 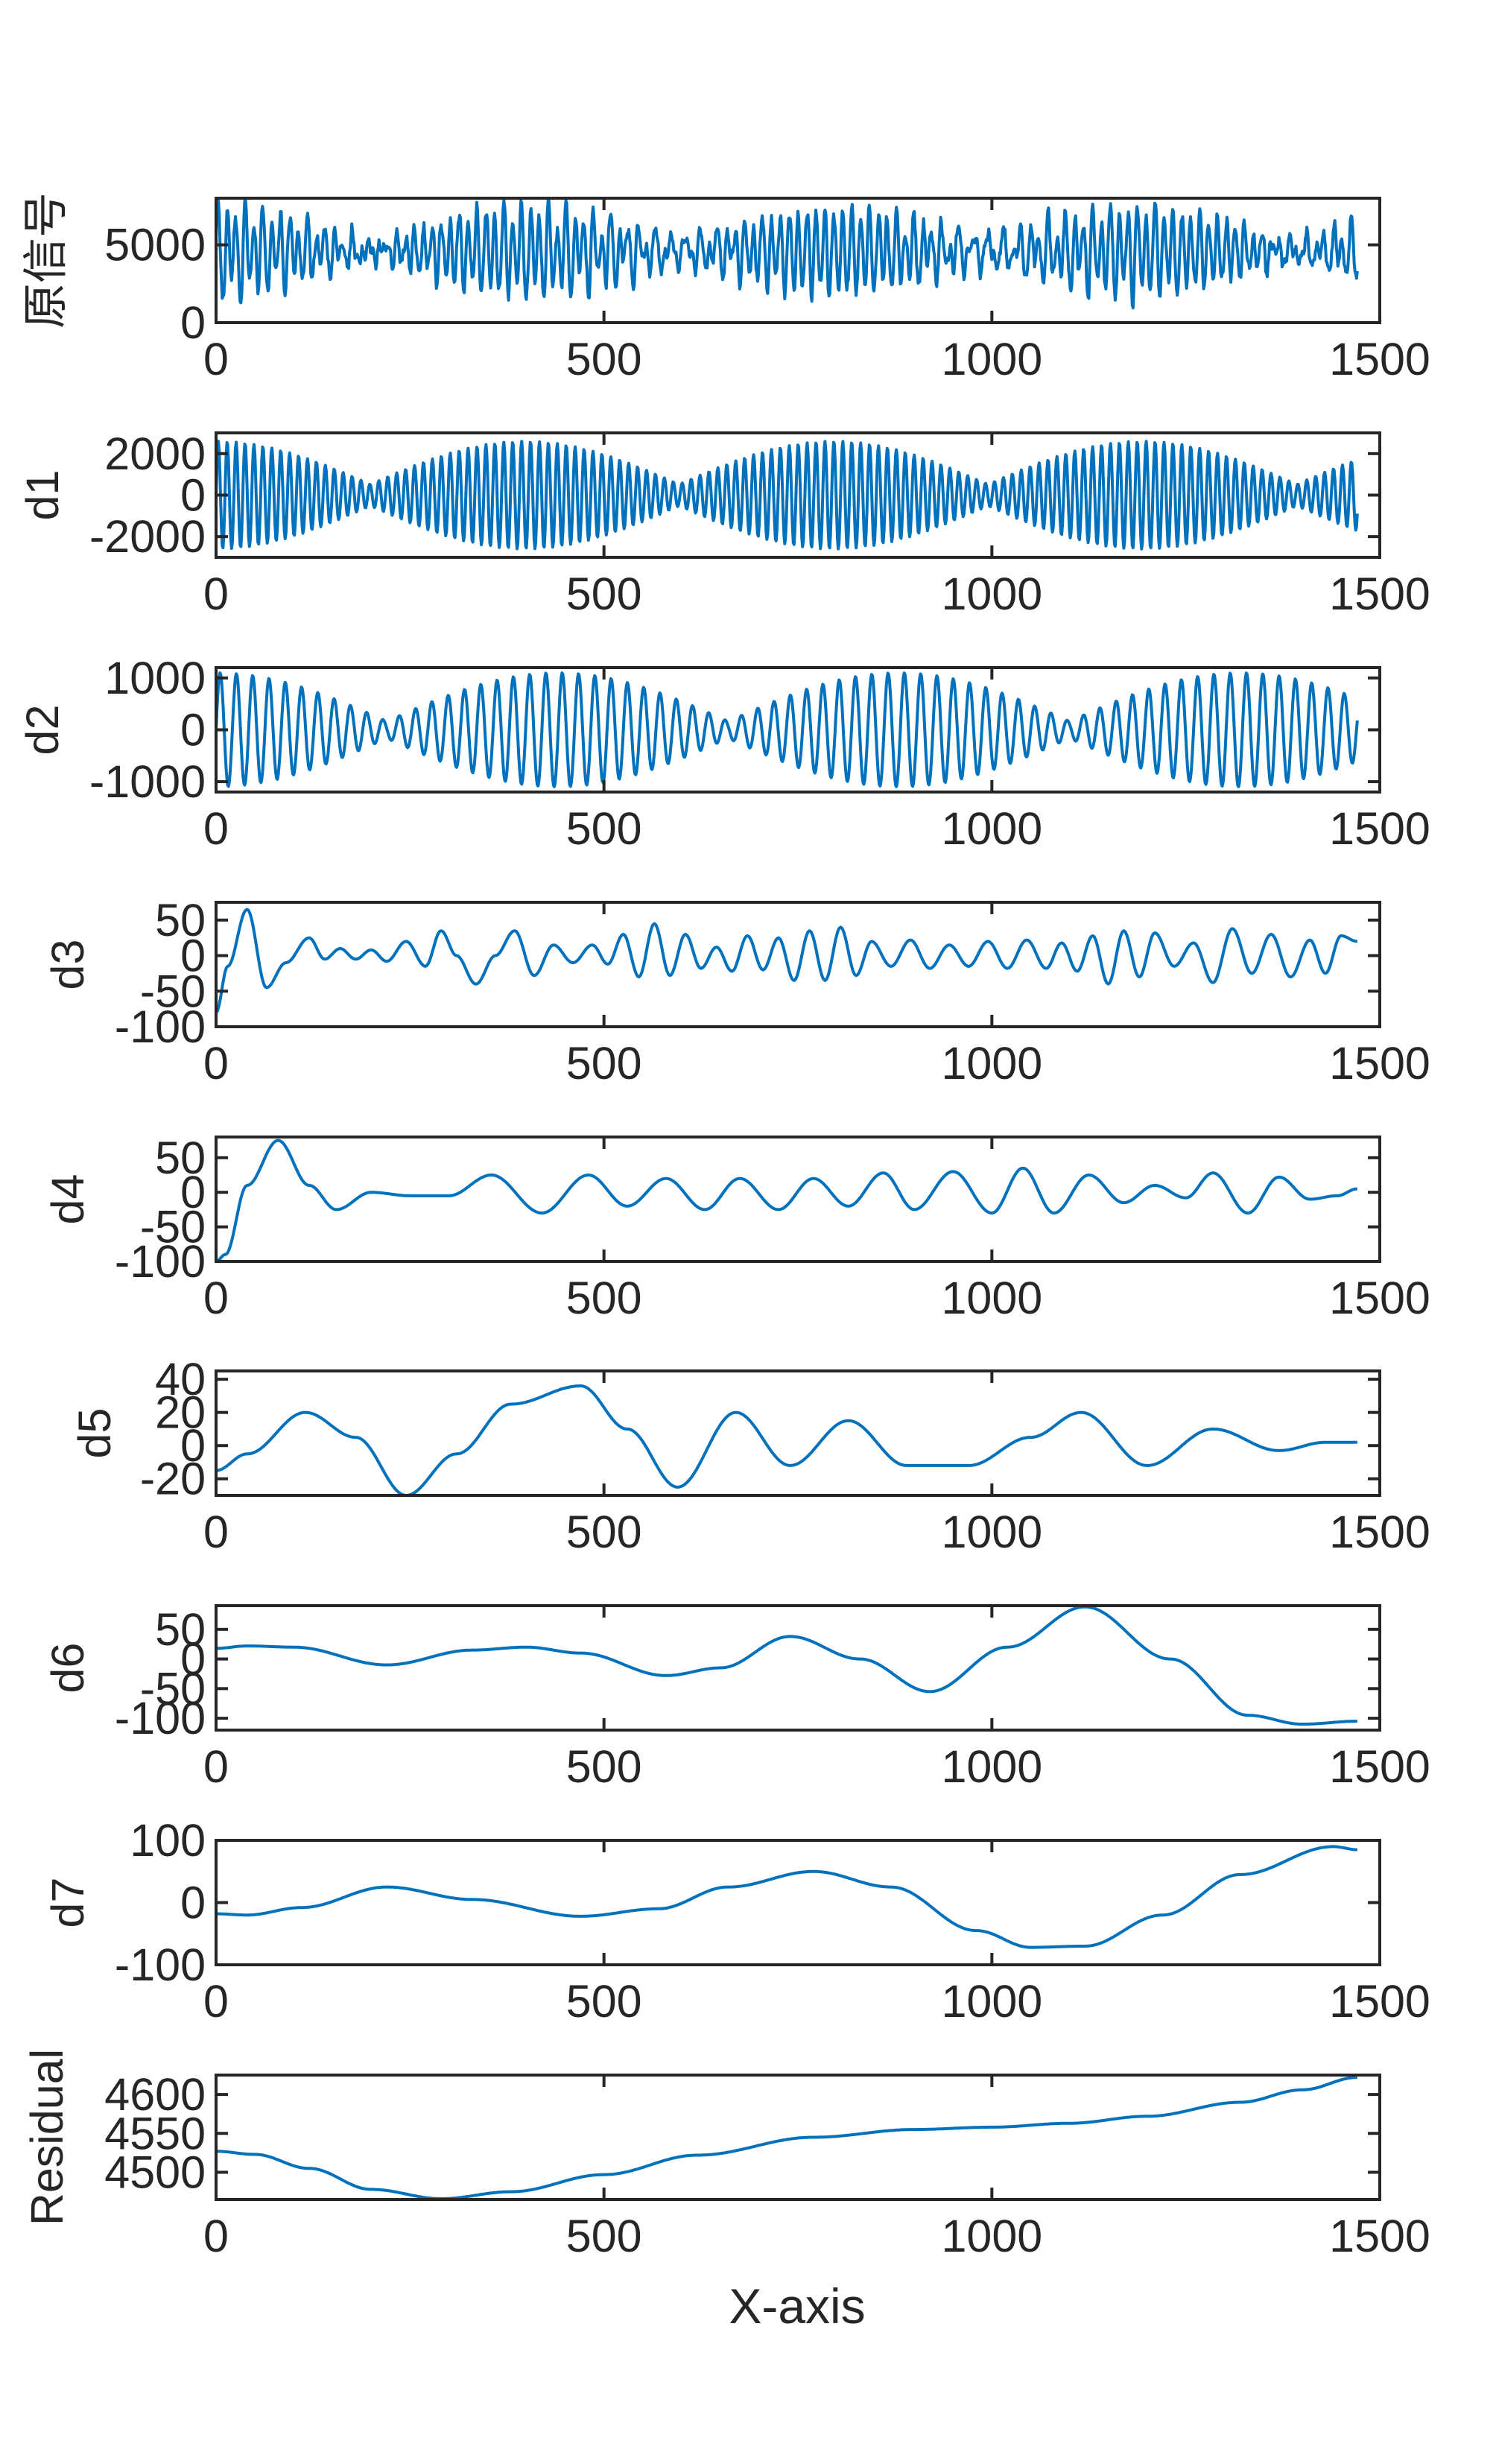 I want to click on y-axis-label: d7, so click(x=67, y=1903).